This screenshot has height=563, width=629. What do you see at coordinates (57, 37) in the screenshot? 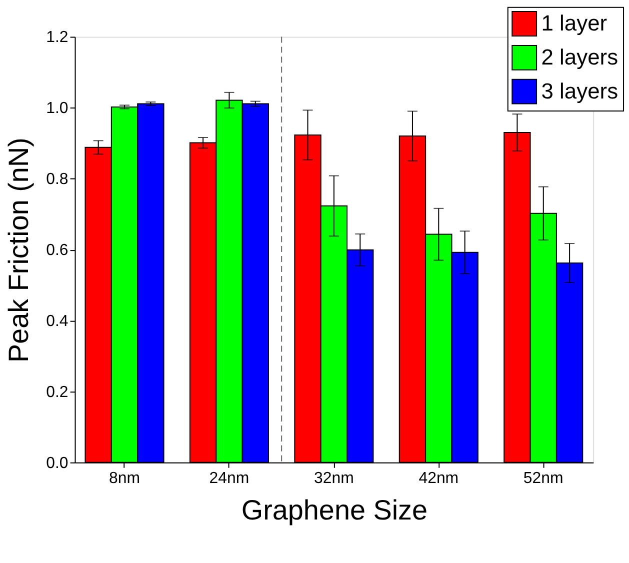
I see `y-tick-label: 1.2` at bounding box center [57, 37].